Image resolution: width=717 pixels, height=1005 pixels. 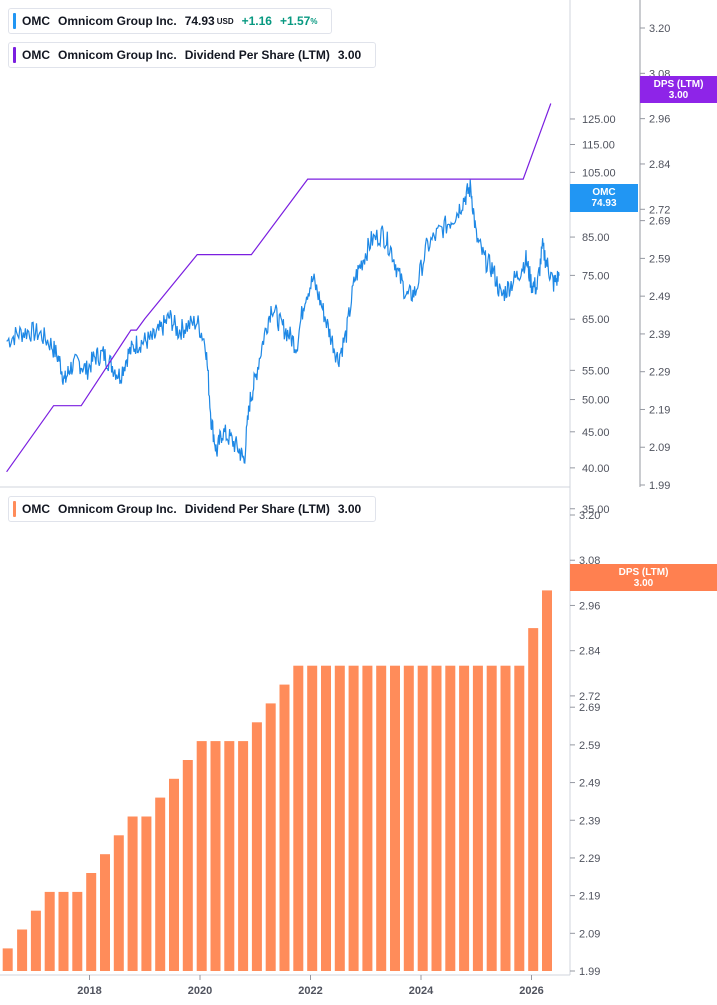 What do you see at coordinates (310, 991) in the screenshot?
I see `year-tick-label: 2022` at bounding box center [310, 991].